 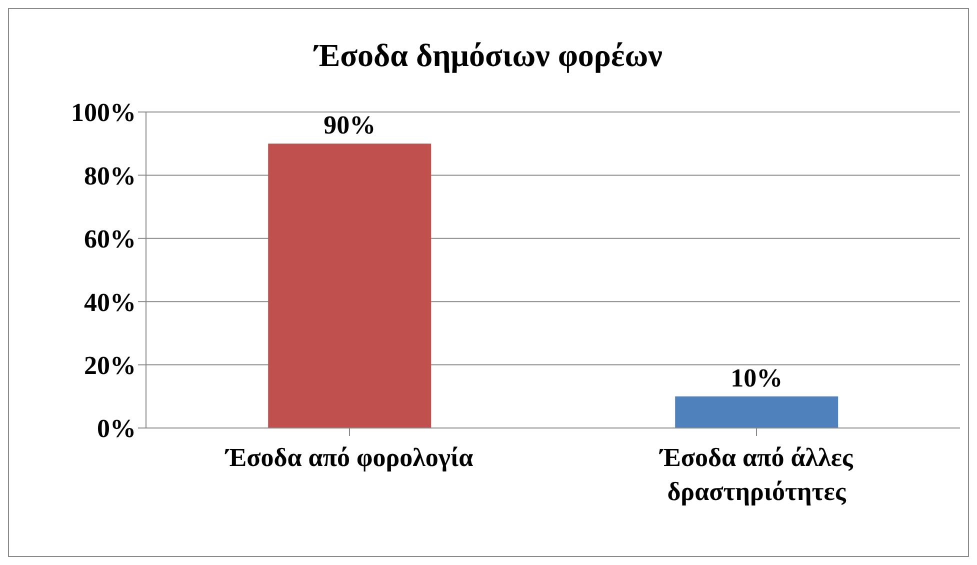 What do you see at coordinates (103, 113) in the screenshot?
I see `y-tick-label: 100%` at bounding box center [103, 113].